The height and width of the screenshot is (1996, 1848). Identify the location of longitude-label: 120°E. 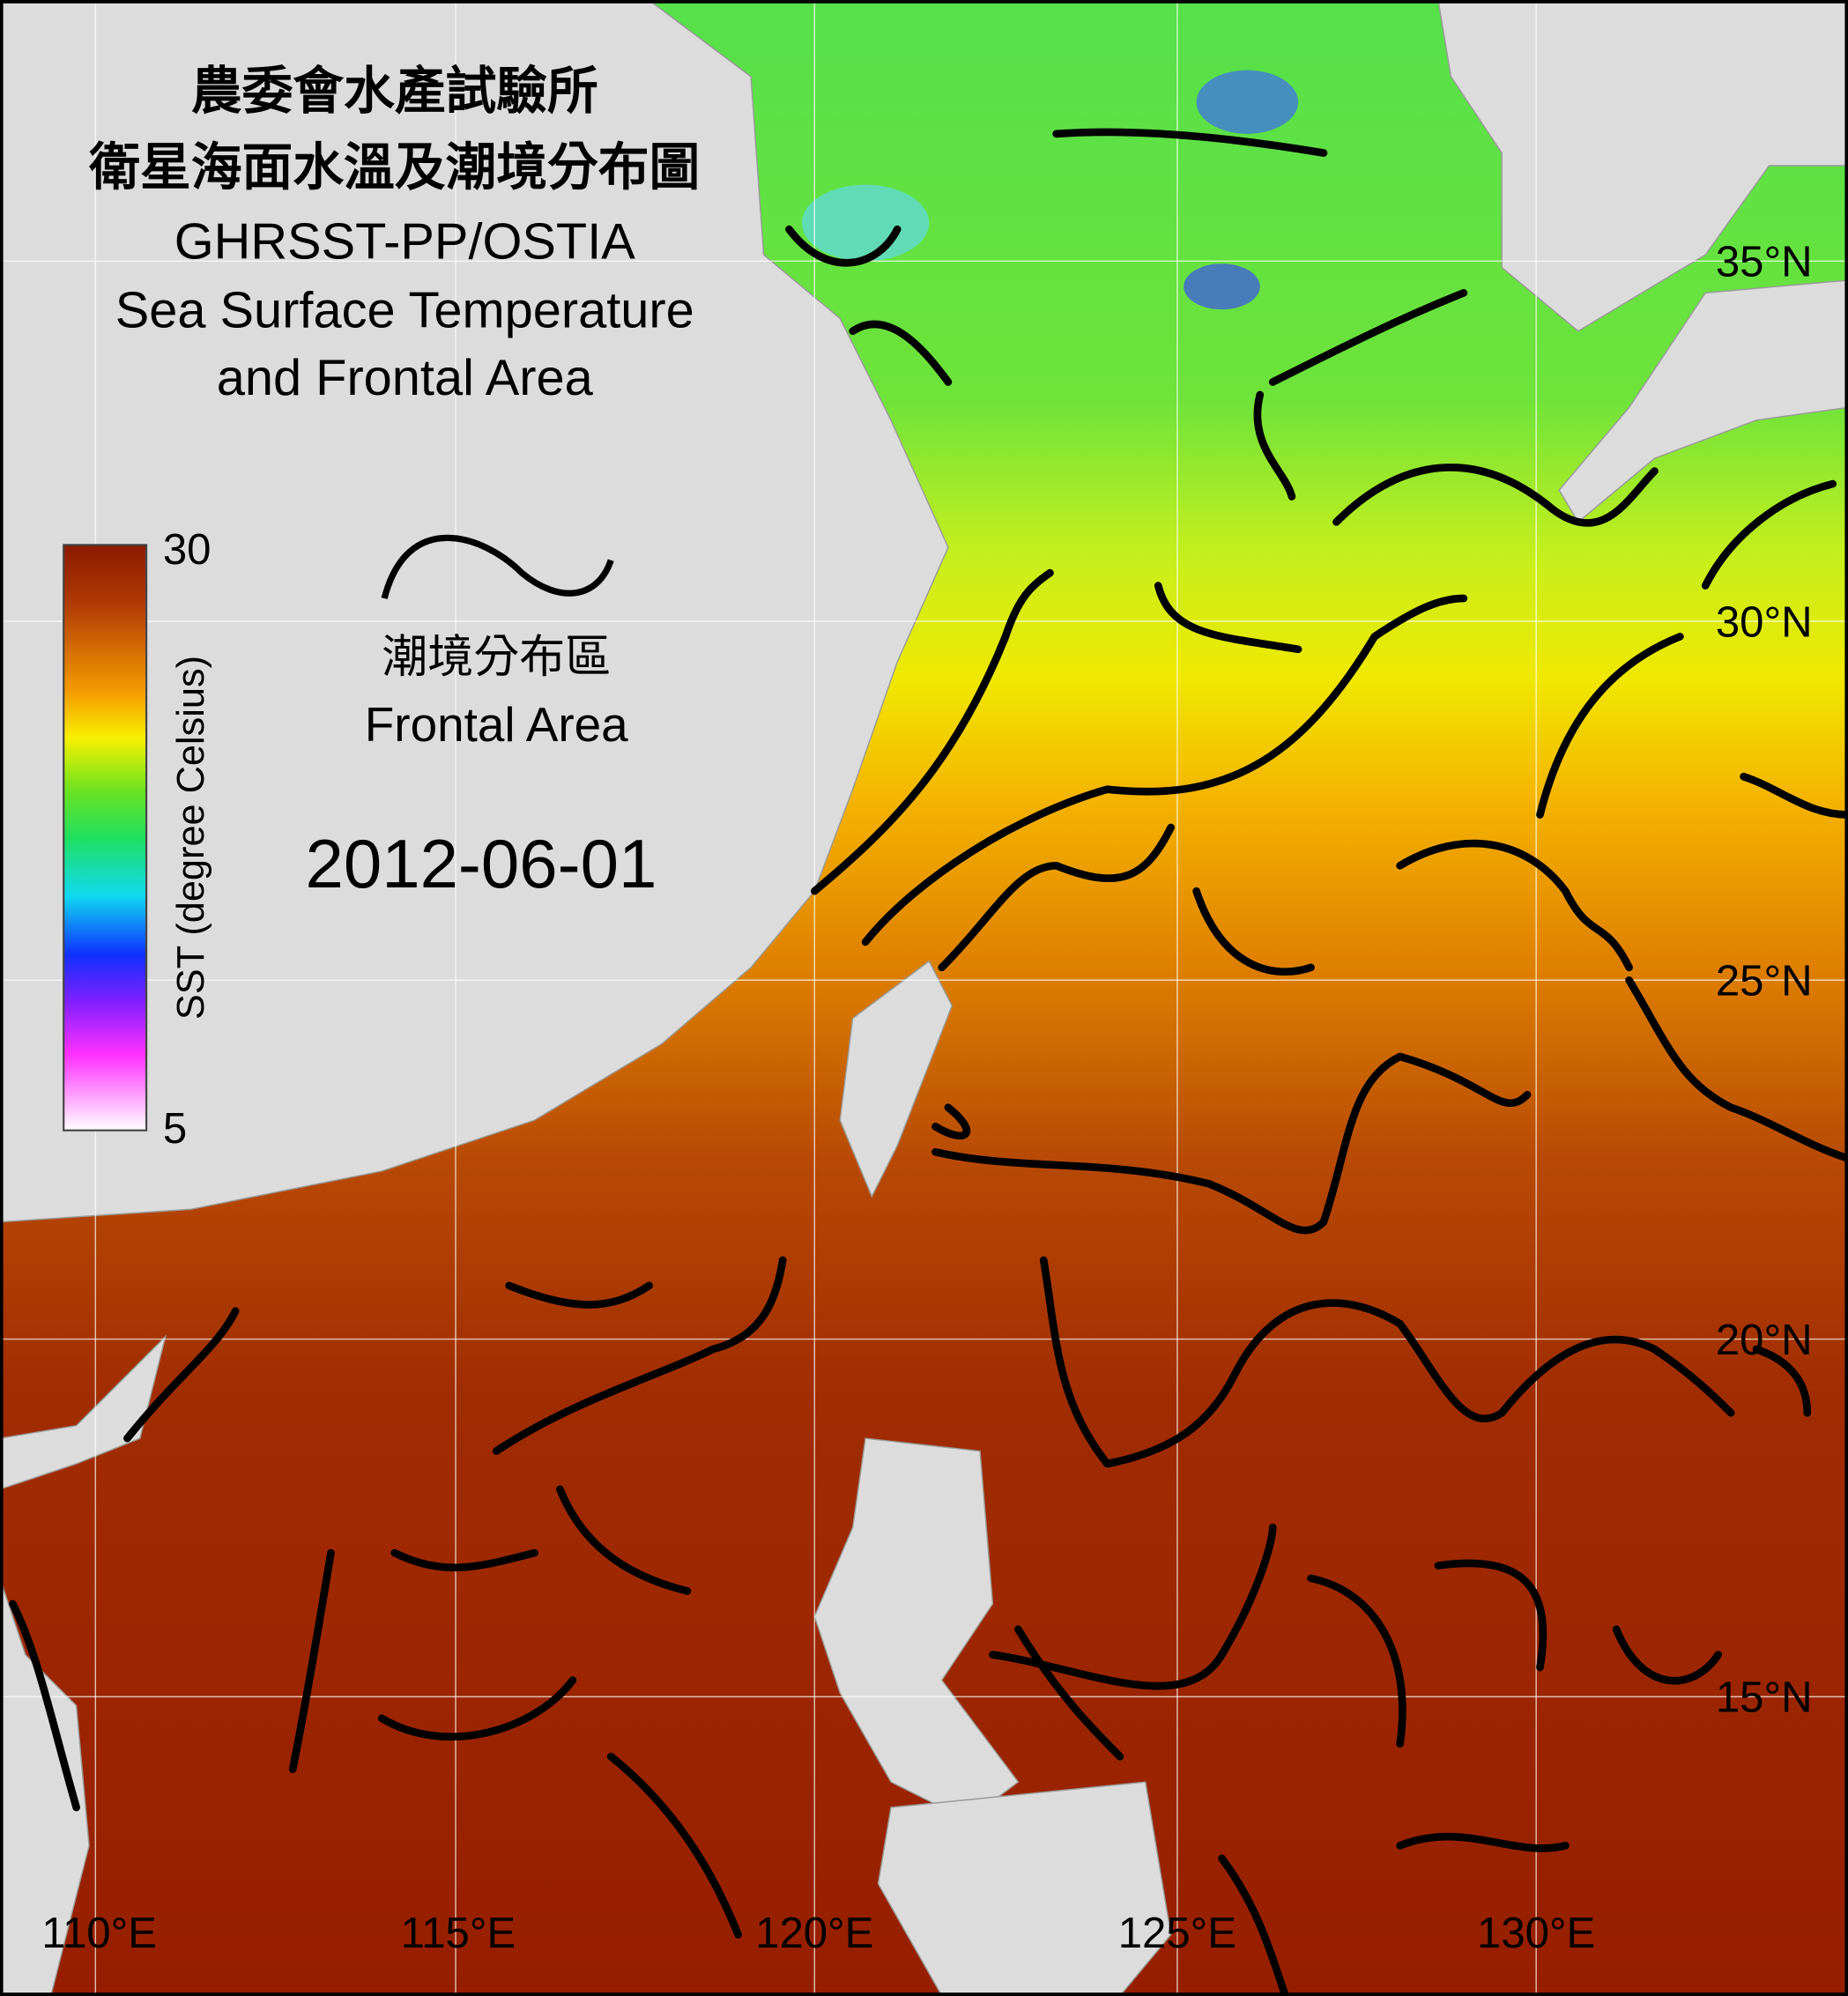
(814, 1933).